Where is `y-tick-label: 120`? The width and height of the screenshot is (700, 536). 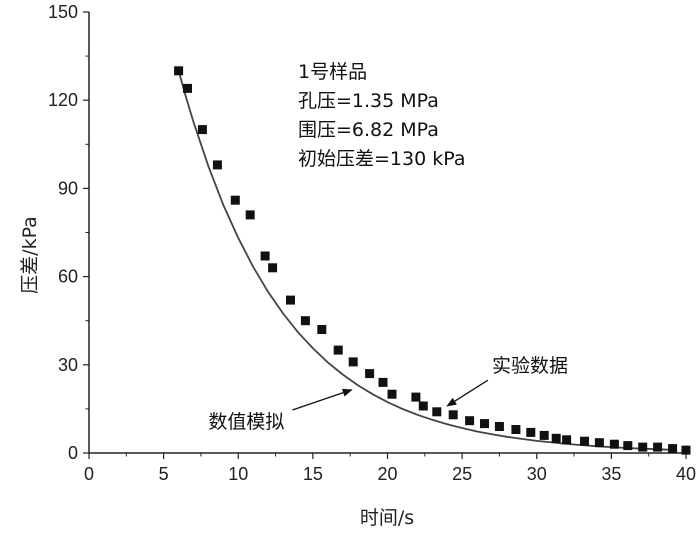
y-tick-label: 120 is located at coordinates (63, 100).